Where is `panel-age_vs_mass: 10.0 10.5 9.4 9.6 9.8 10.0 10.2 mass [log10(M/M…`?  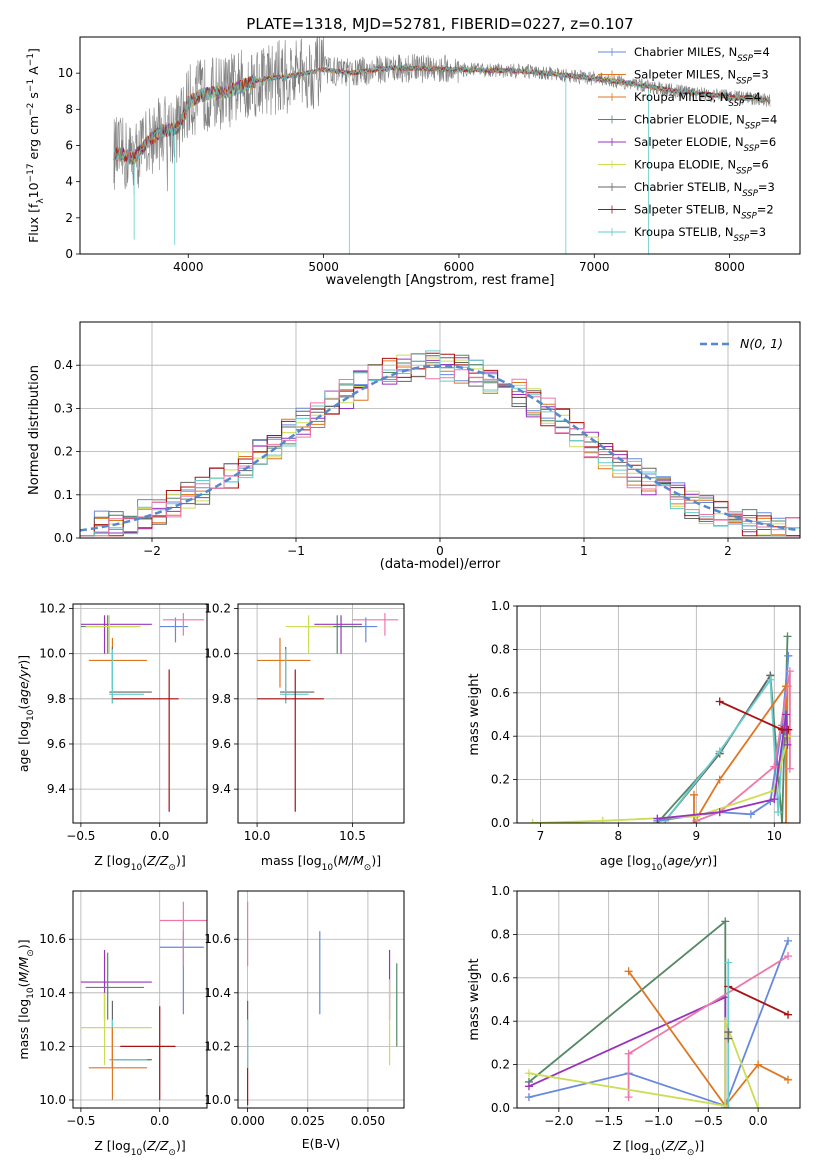 panel-age_vs_mass: 10.0 10.5 9.4 9.6 9.8 10.0 10.2 mass [log10(M/M… is located at coordinates (304, 737).